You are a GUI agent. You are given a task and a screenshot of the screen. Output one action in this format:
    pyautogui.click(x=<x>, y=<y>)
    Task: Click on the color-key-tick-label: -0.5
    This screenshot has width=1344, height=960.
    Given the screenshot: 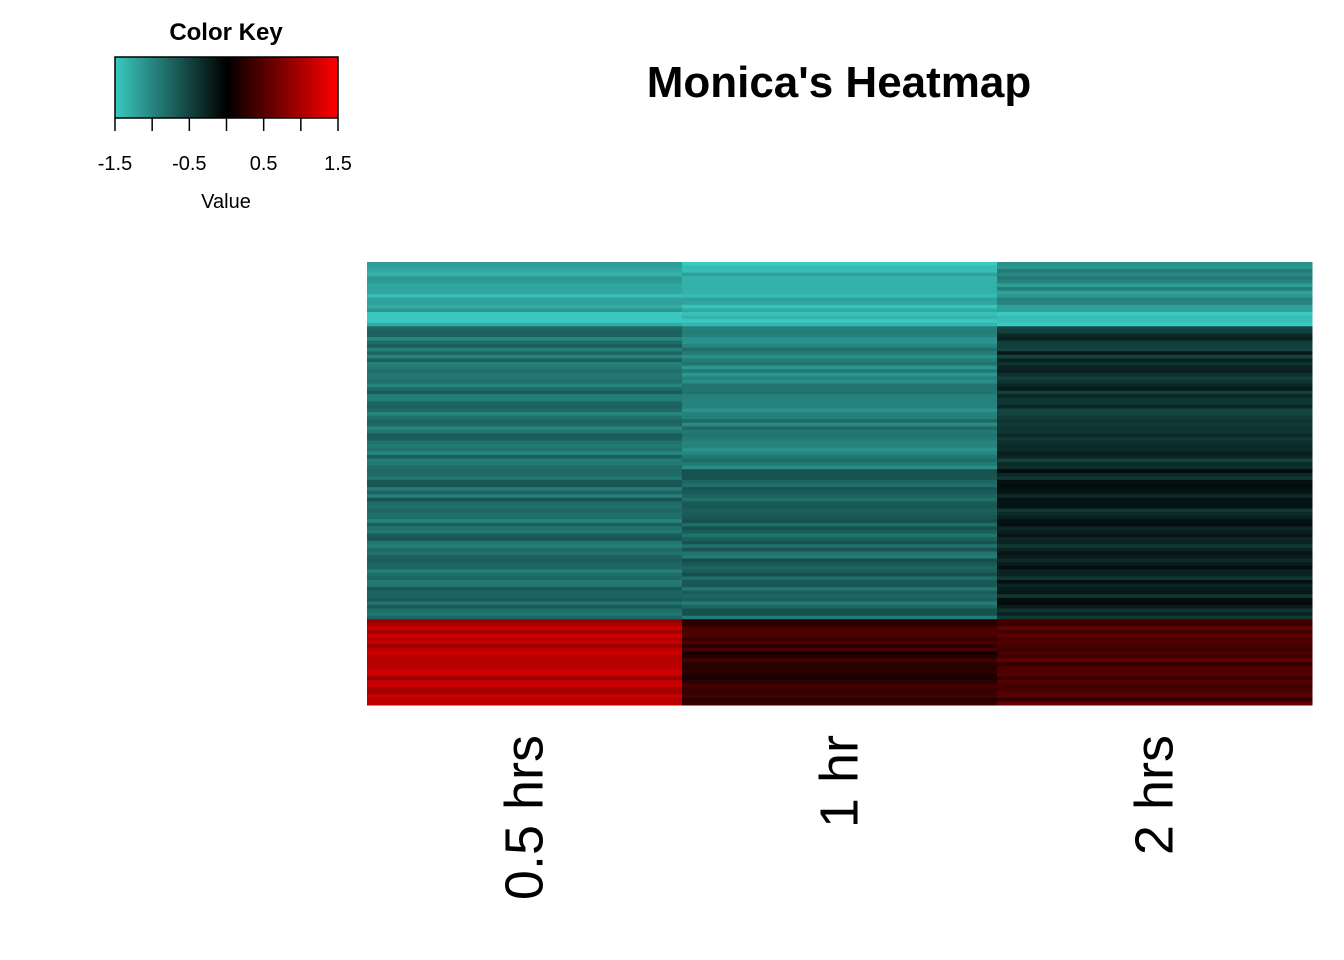 What is the action you would take?
    pyautogui.click(x=189, y=164)
    